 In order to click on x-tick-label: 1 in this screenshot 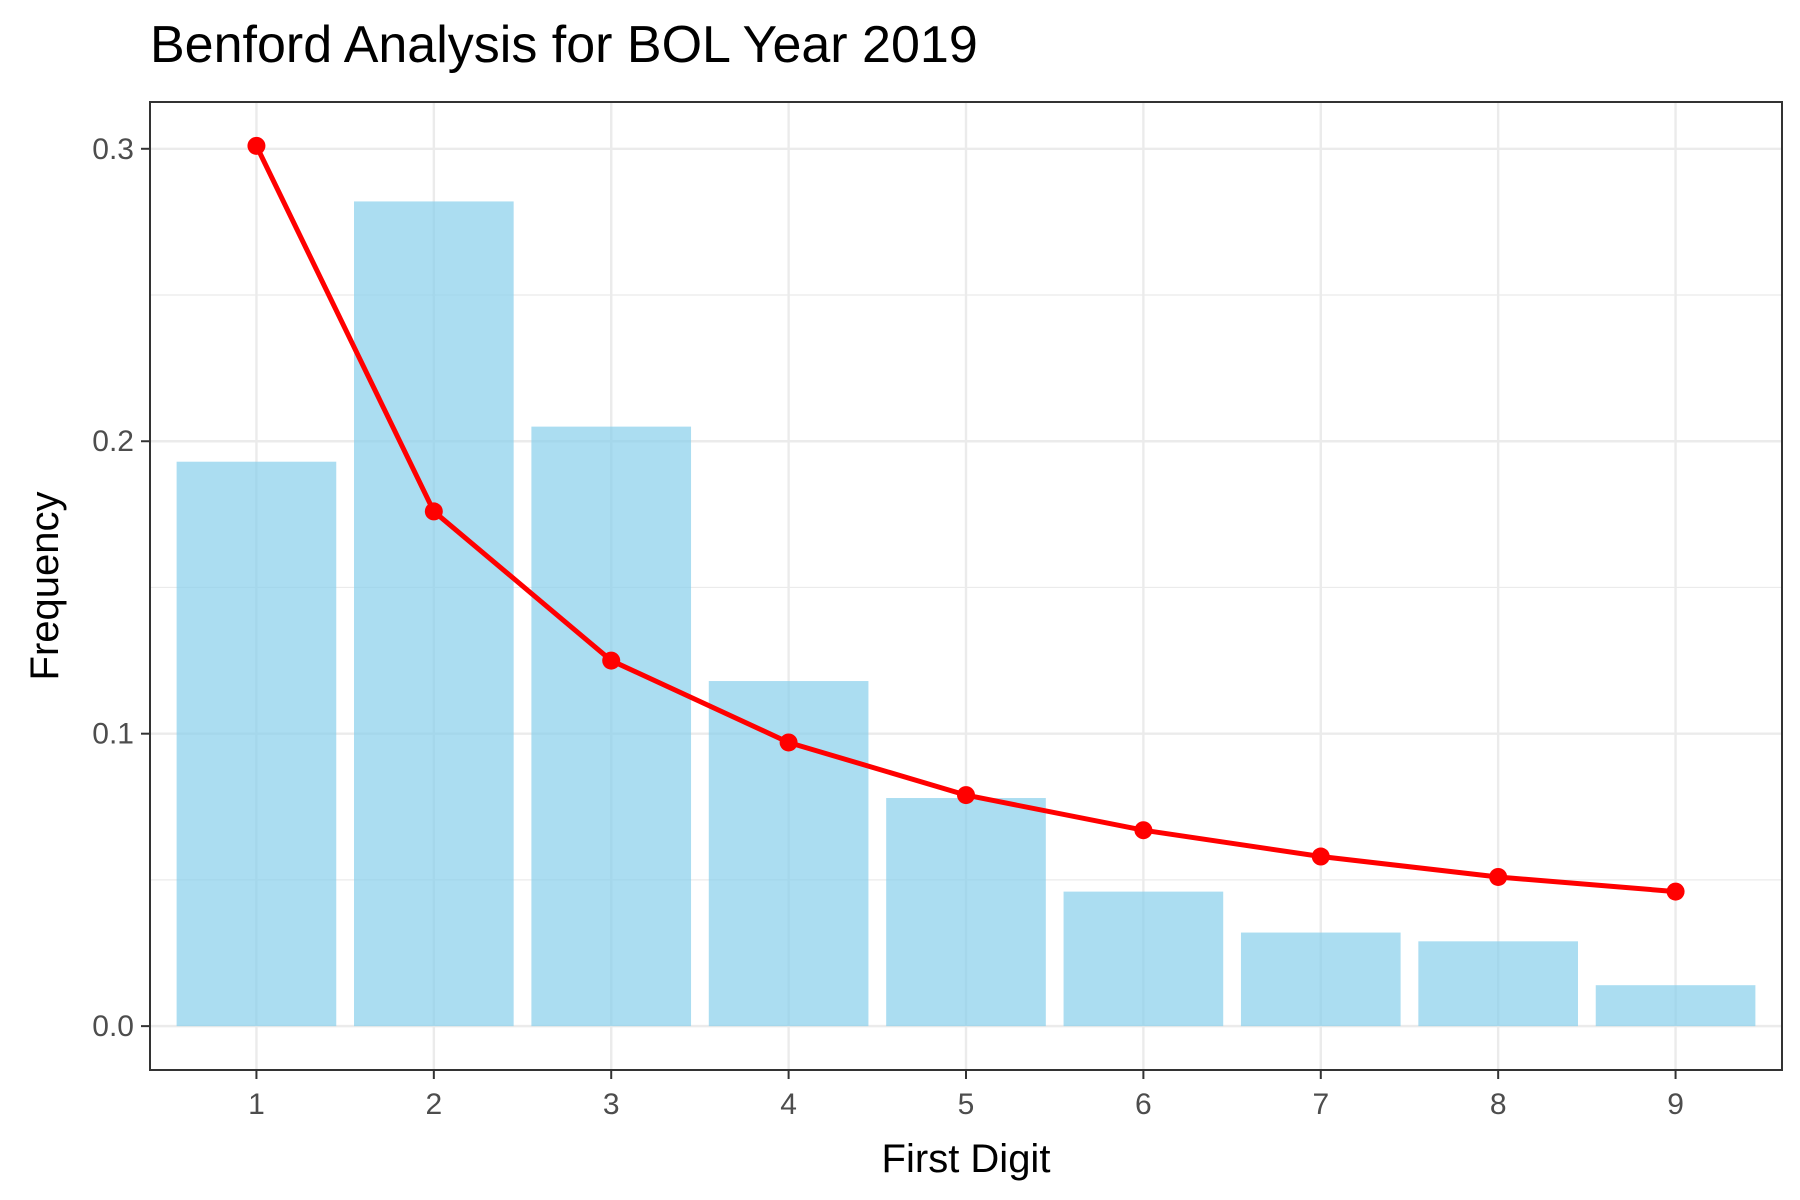, I will do `click(256, 1104)`.